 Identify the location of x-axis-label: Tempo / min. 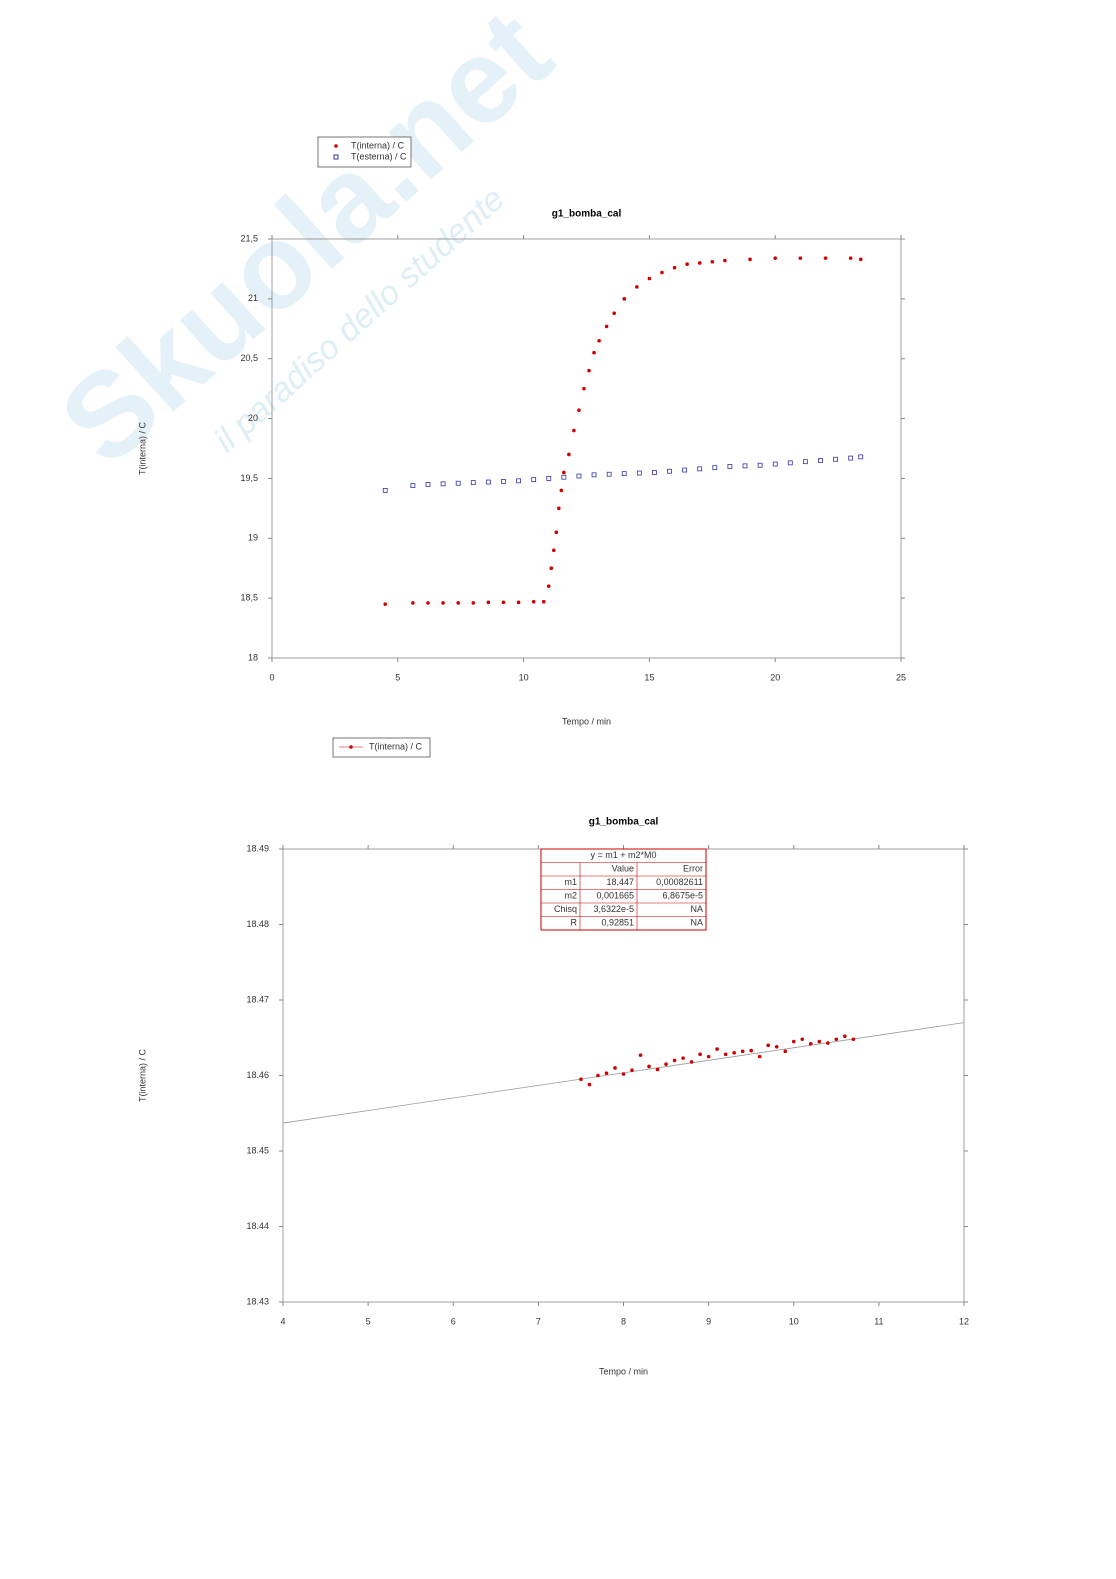
(623, 1371).